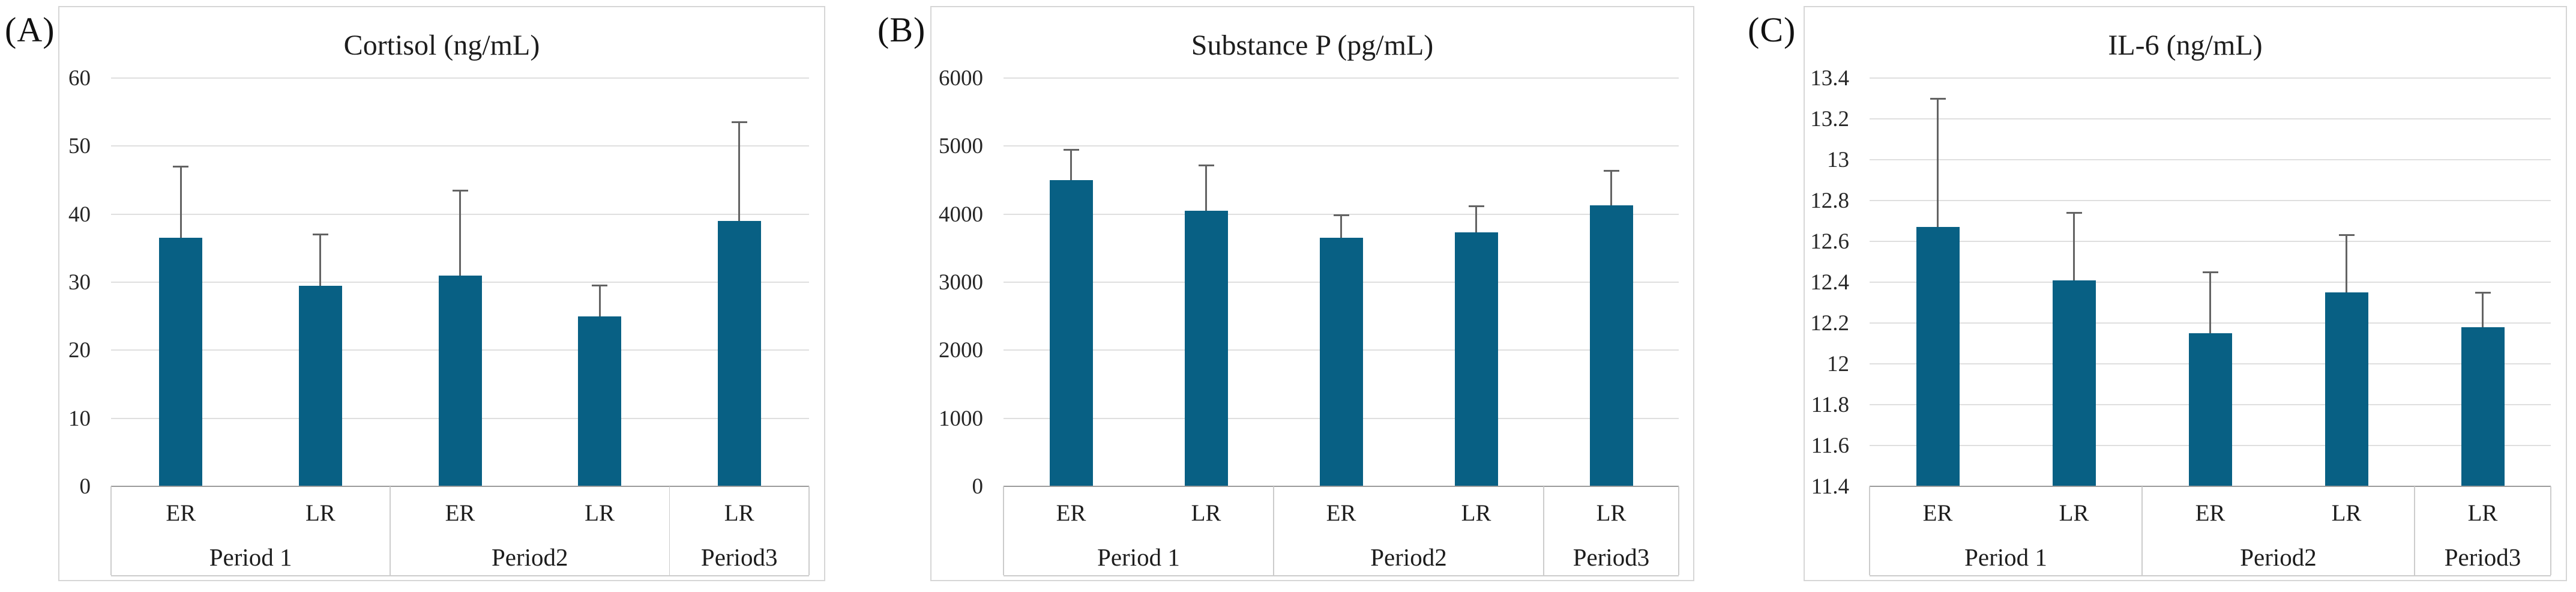  I want to click on y-tick-label: 13, so click(1838, 160).